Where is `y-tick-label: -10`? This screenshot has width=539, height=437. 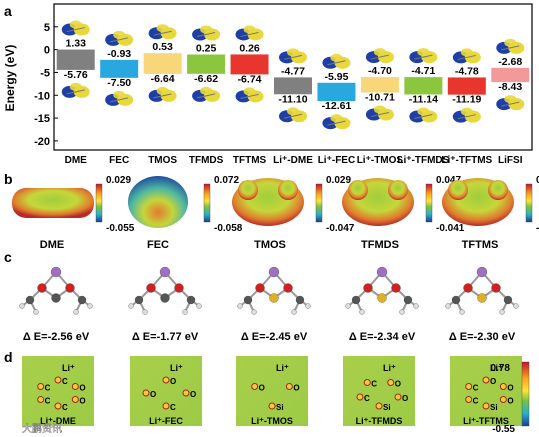
y-tick-label: -10 is located at coordinates (42, 96).